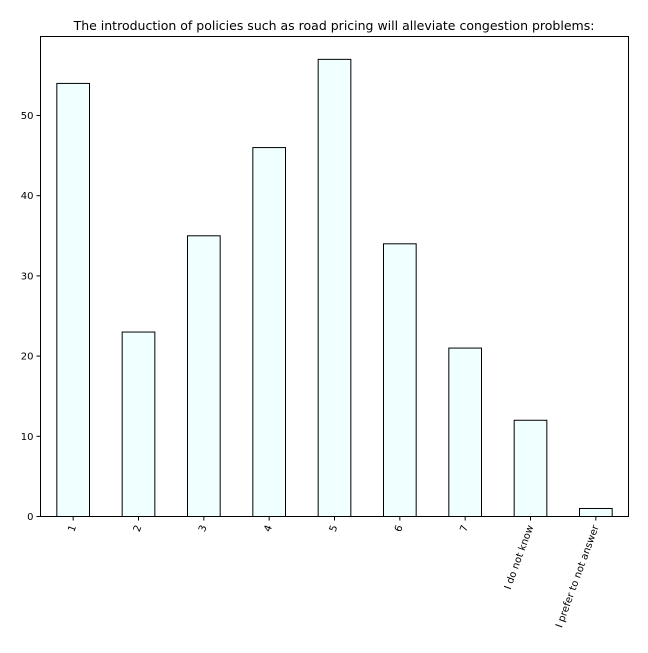  Describe the element at coordinates (27, 357) in the screenshot. I see `y-tick-label: 20` at that location.